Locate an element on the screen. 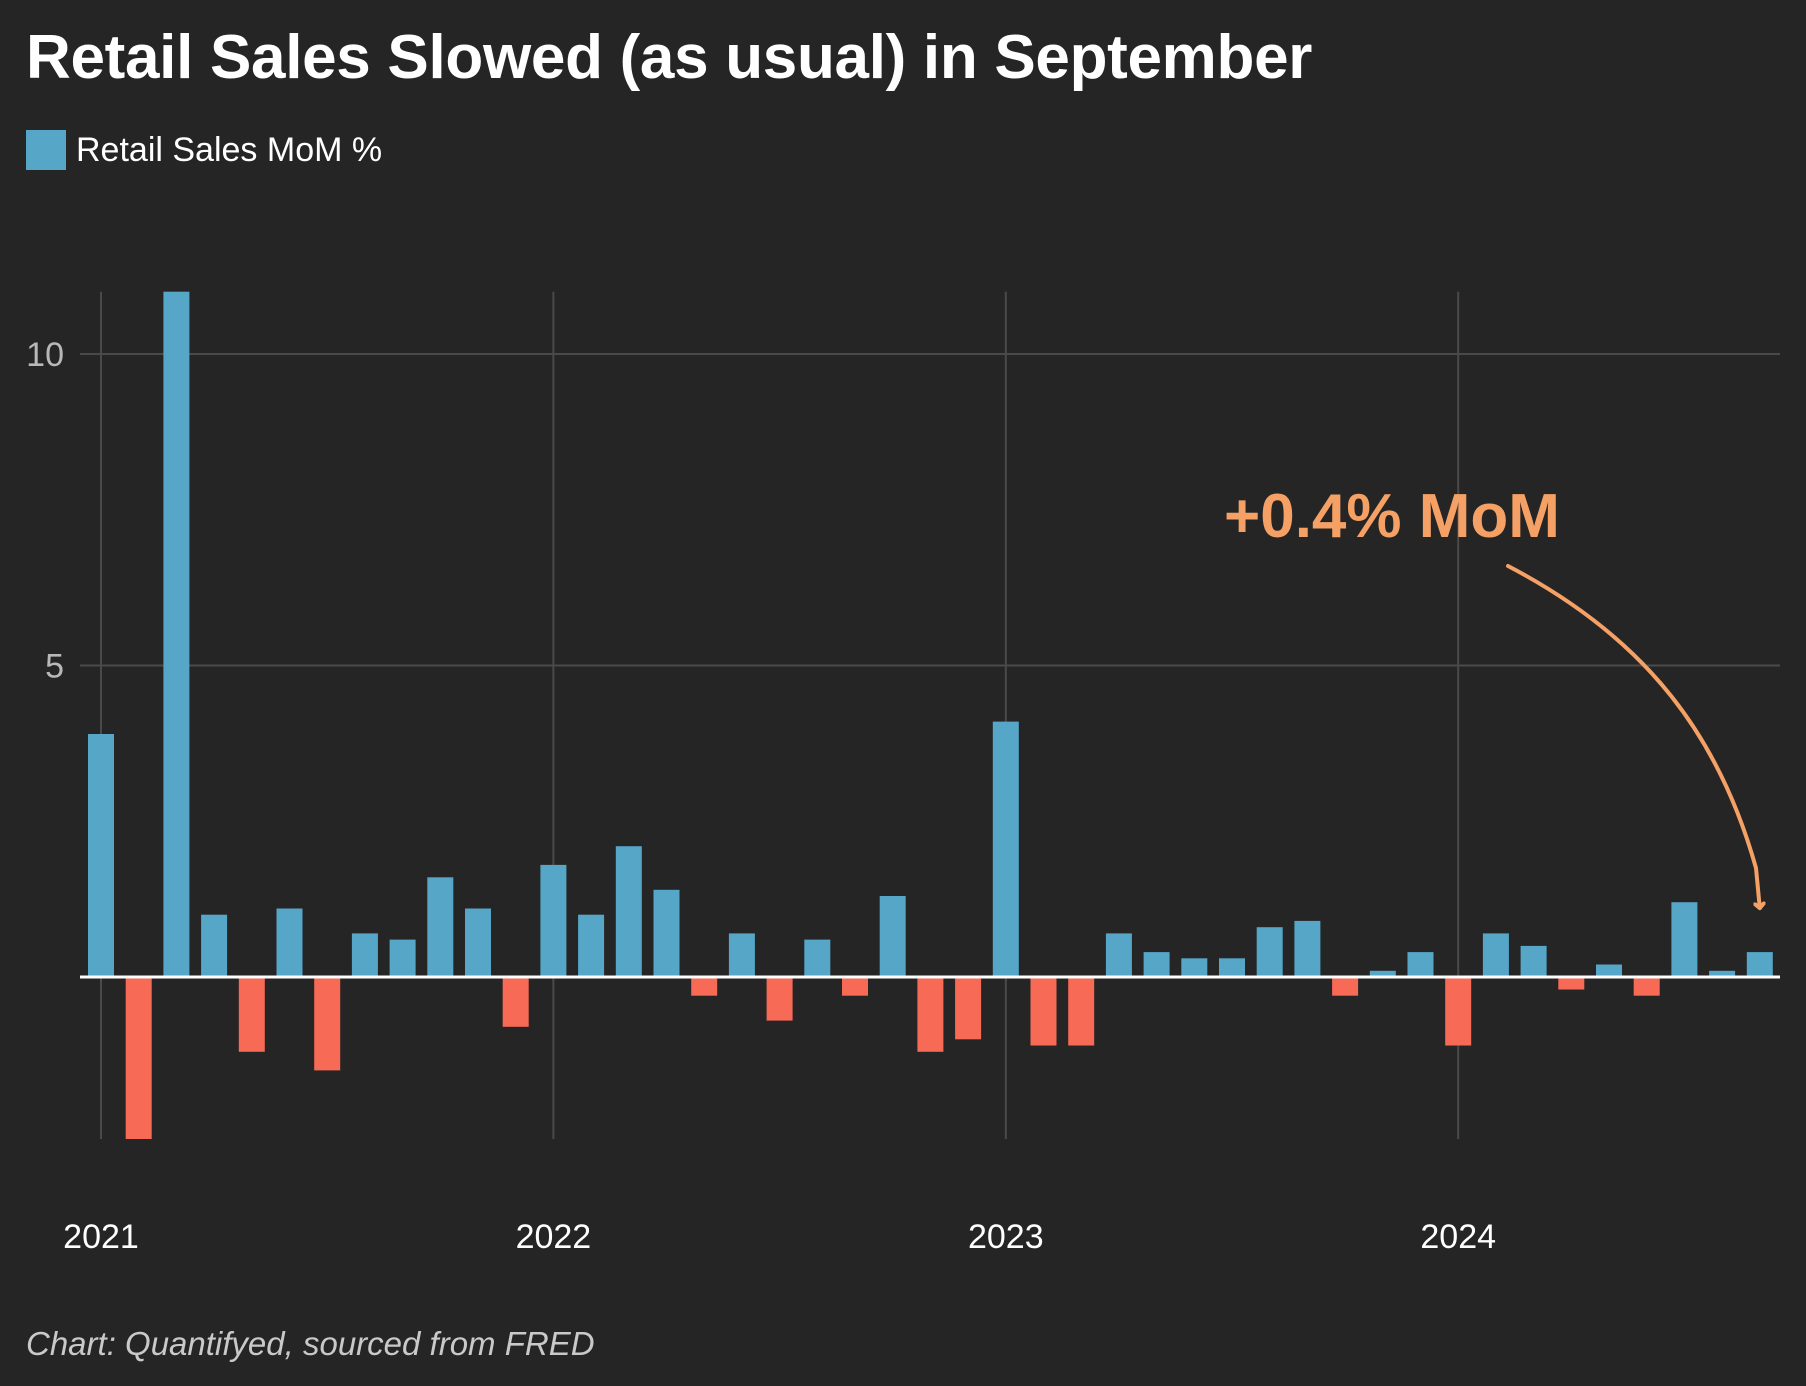 The image size is (1806, 1386). x-tick-label-2022: 2022 is located at coordinates (554, 1237).